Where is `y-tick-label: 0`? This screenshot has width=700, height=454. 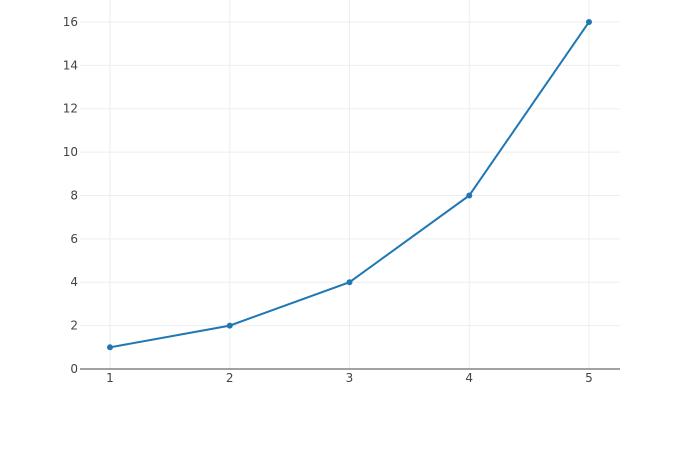 y-tick-label: 0 is located at coordinates (74, 369).